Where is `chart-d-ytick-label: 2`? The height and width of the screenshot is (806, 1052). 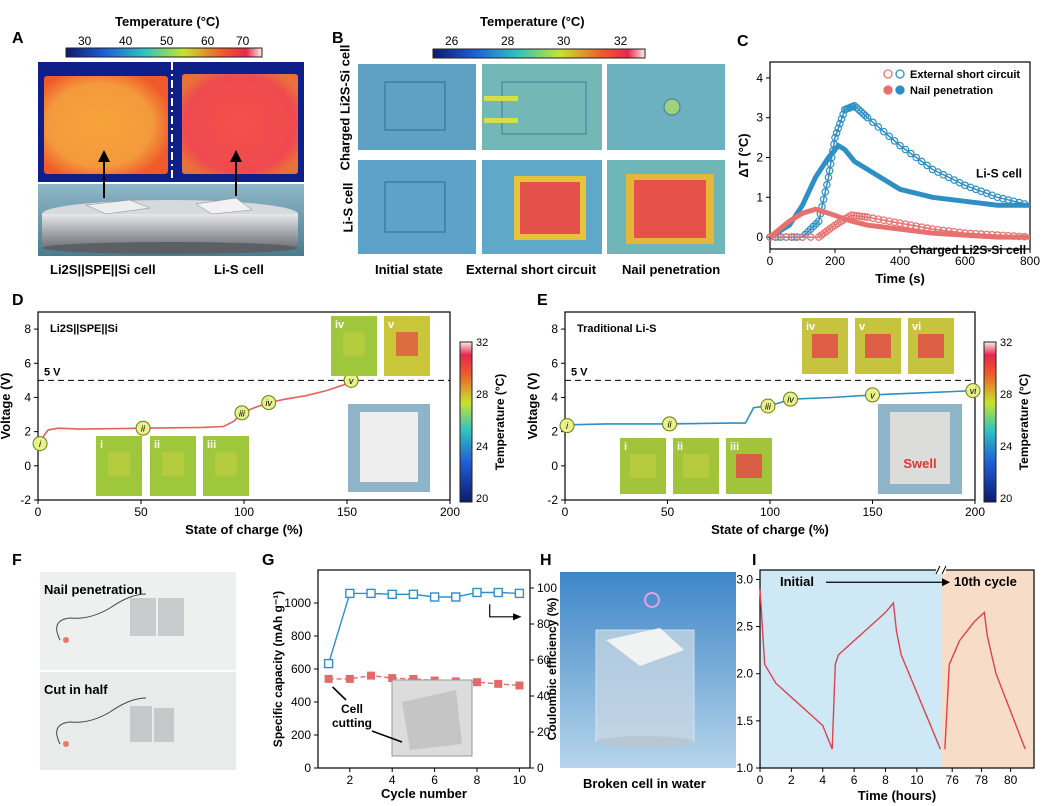
chart-d-ytick-label: 2 is located at coordinates (27, 432).